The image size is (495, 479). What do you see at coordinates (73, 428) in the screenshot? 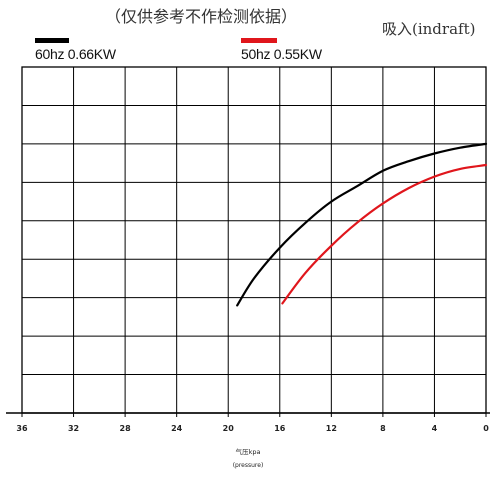
I see `x-tick-label: 32` at bounding box center [73, 428].